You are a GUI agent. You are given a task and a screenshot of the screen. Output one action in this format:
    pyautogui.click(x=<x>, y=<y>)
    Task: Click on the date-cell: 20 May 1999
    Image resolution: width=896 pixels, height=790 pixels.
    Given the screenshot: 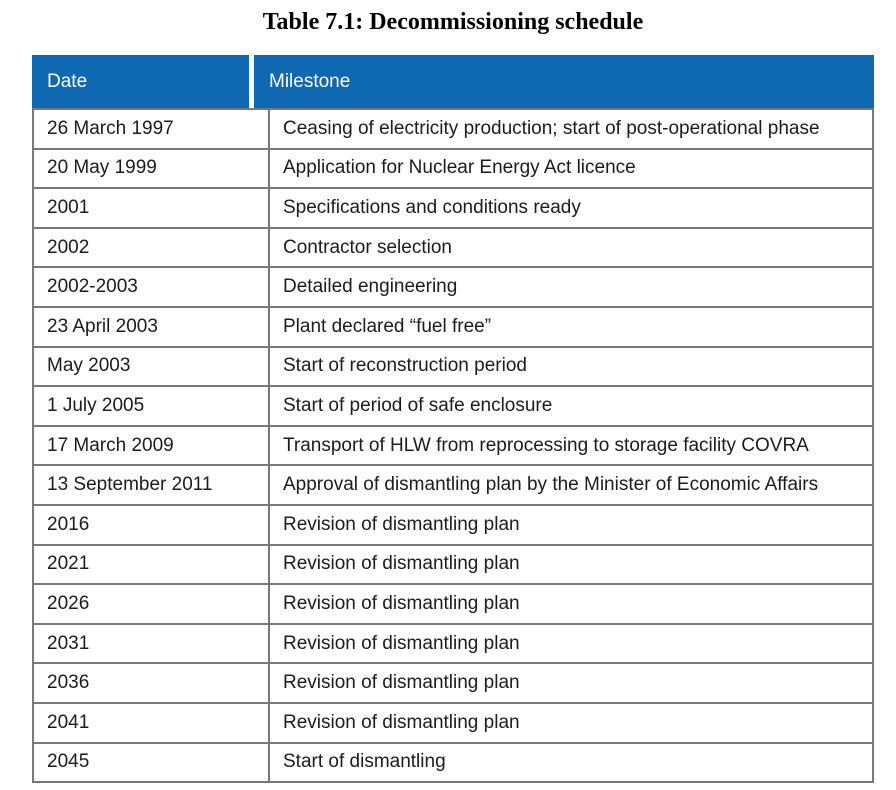 What is the action you would take?
    pyautogui.click(x=151, y=168)
    